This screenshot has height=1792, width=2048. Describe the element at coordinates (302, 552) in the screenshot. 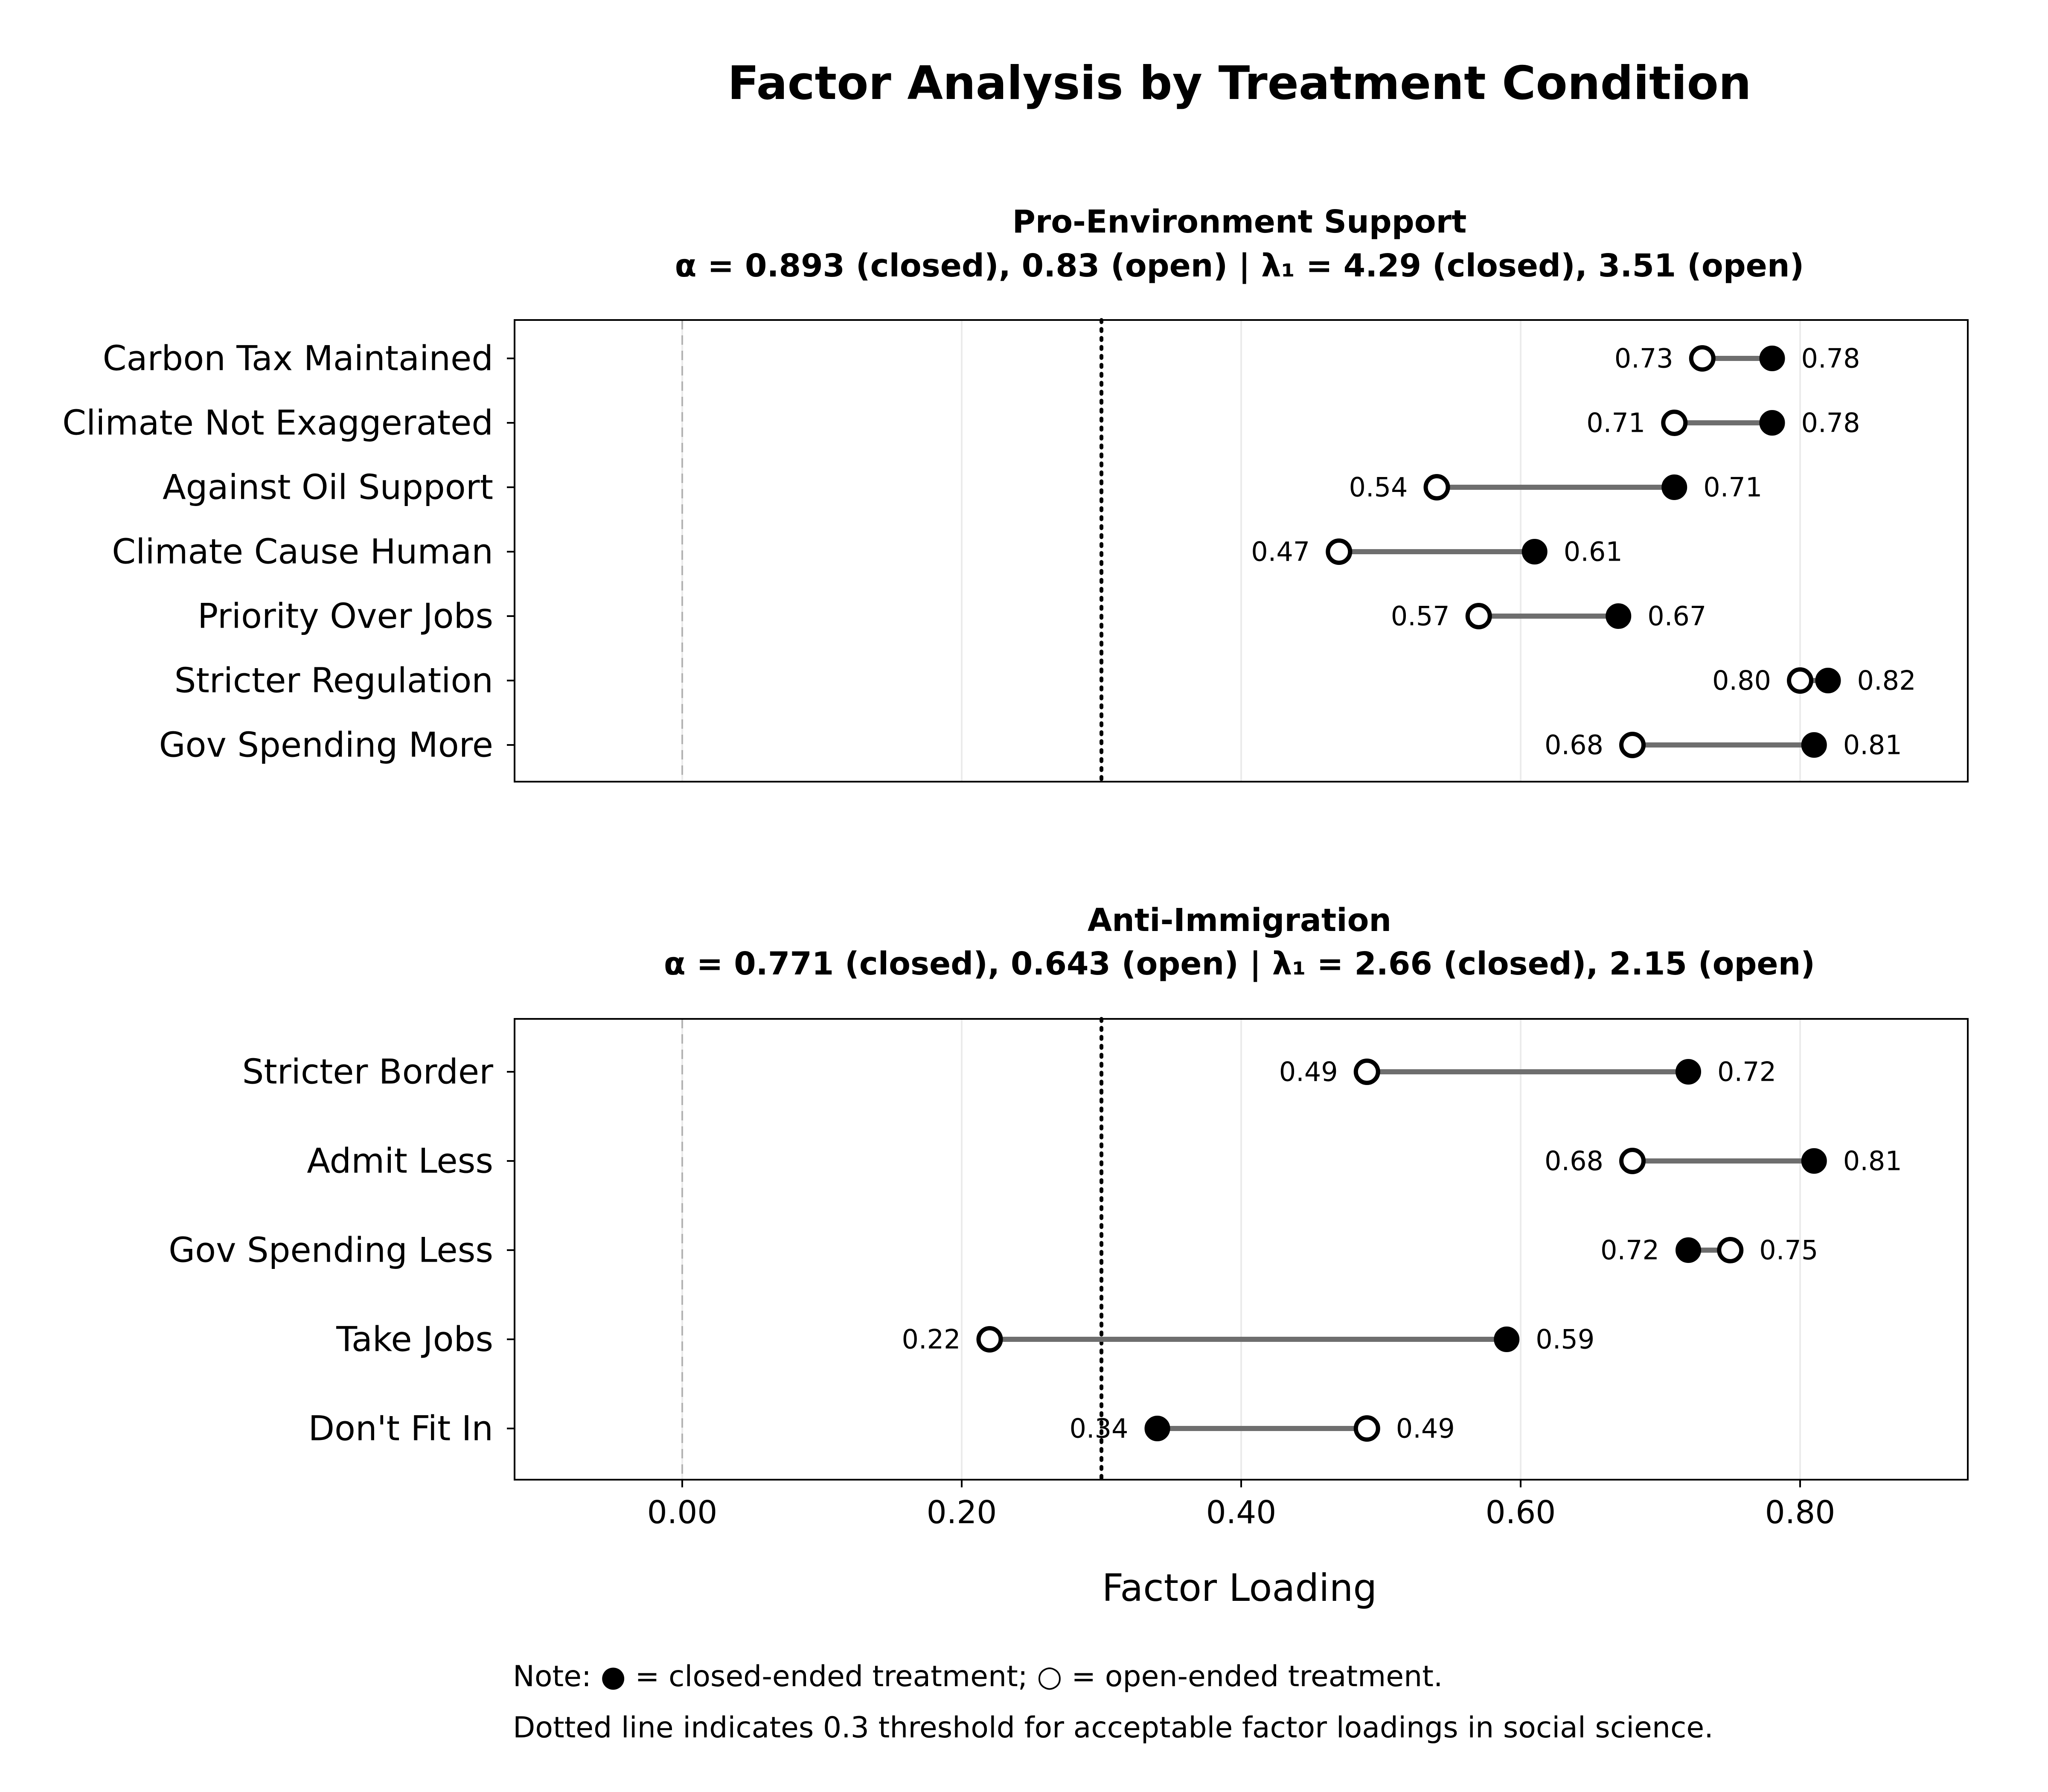

I see `y-tick-label: Climate Cause Human` at that location.